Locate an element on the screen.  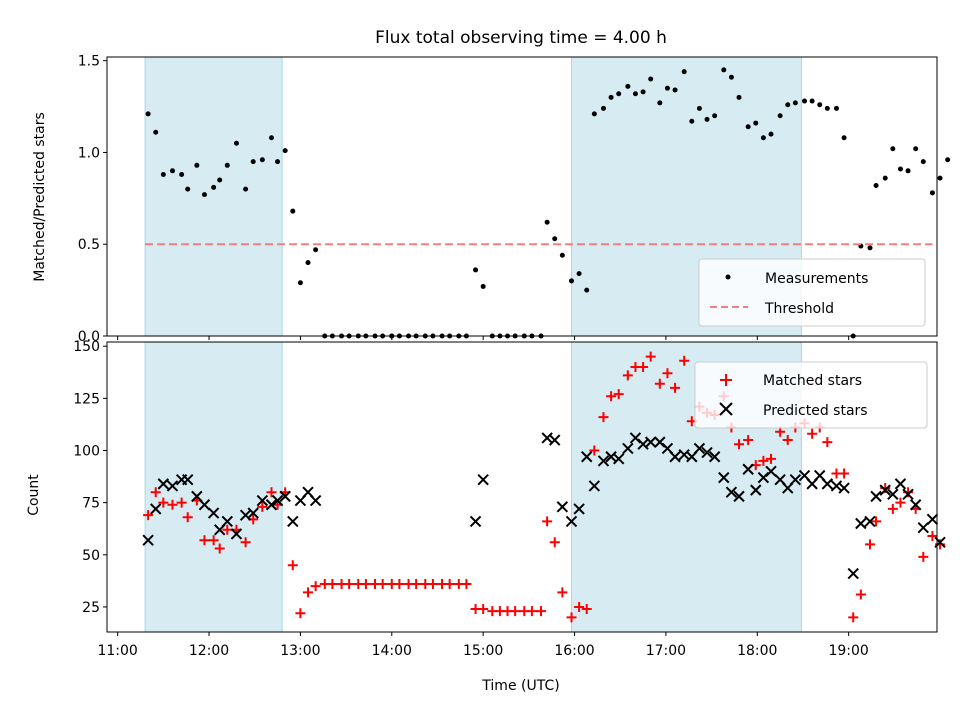
bottom-xtick-label: 18:00 is located at coordinates (757, 651).